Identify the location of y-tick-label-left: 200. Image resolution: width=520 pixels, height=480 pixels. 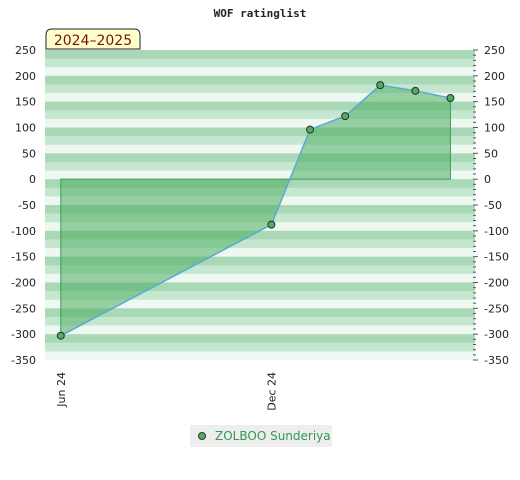
(25, 76).